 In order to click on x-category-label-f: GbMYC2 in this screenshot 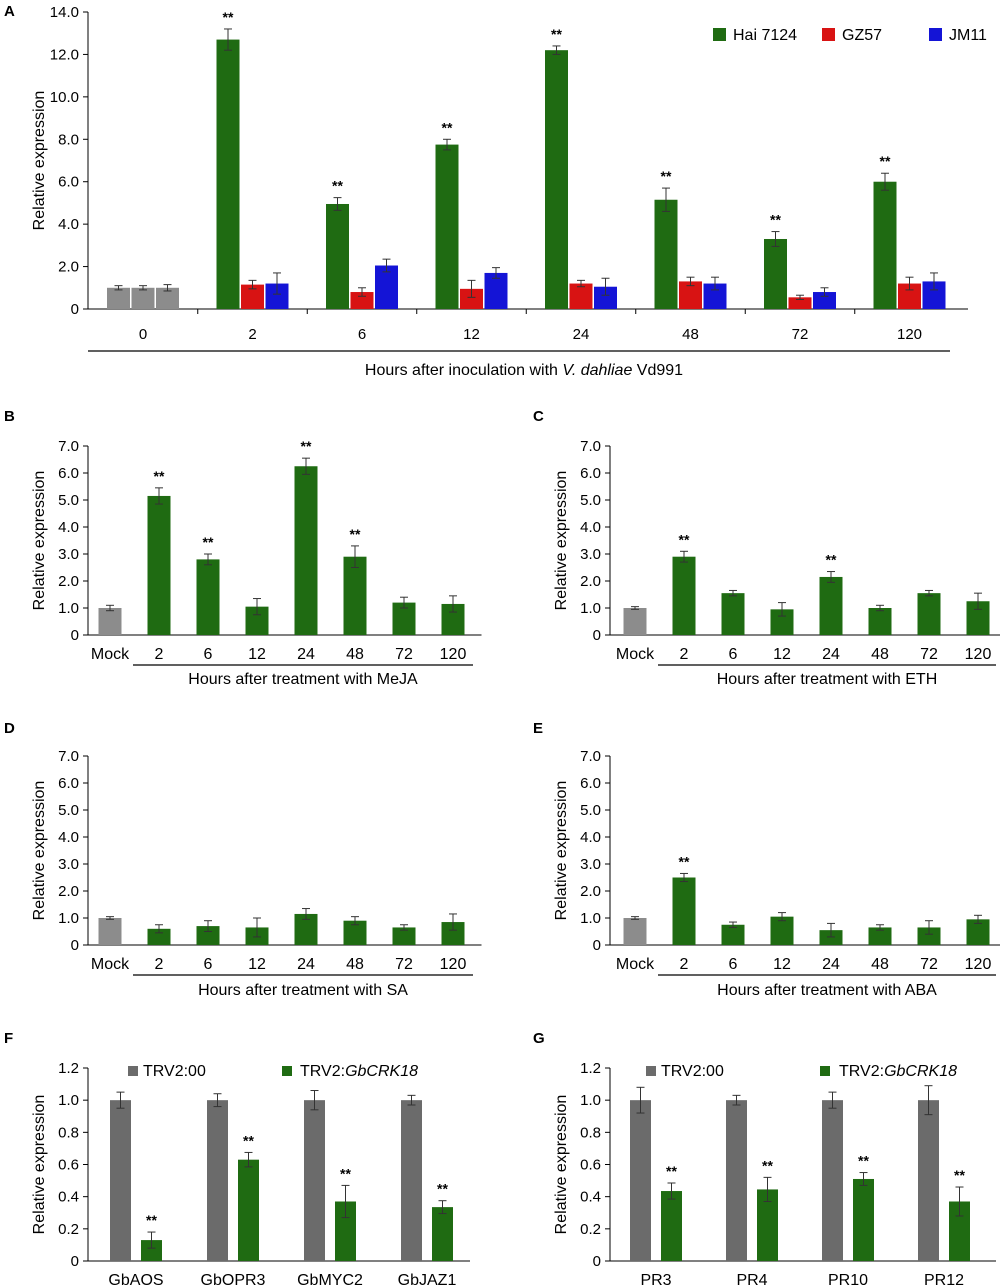, I will do `click(330, 1280)`.